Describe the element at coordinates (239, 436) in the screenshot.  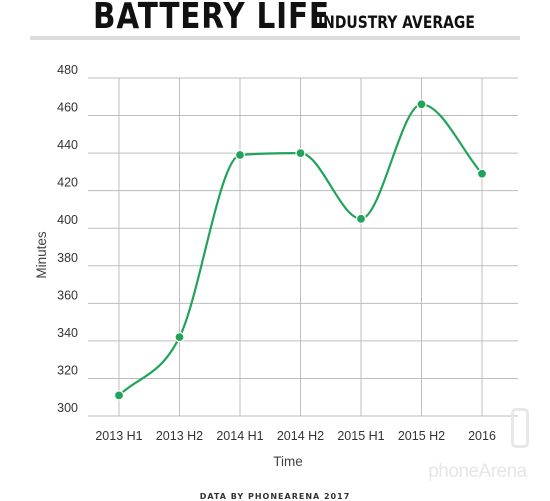
I see `x-tick-label-2: 2014 H1` at that location.